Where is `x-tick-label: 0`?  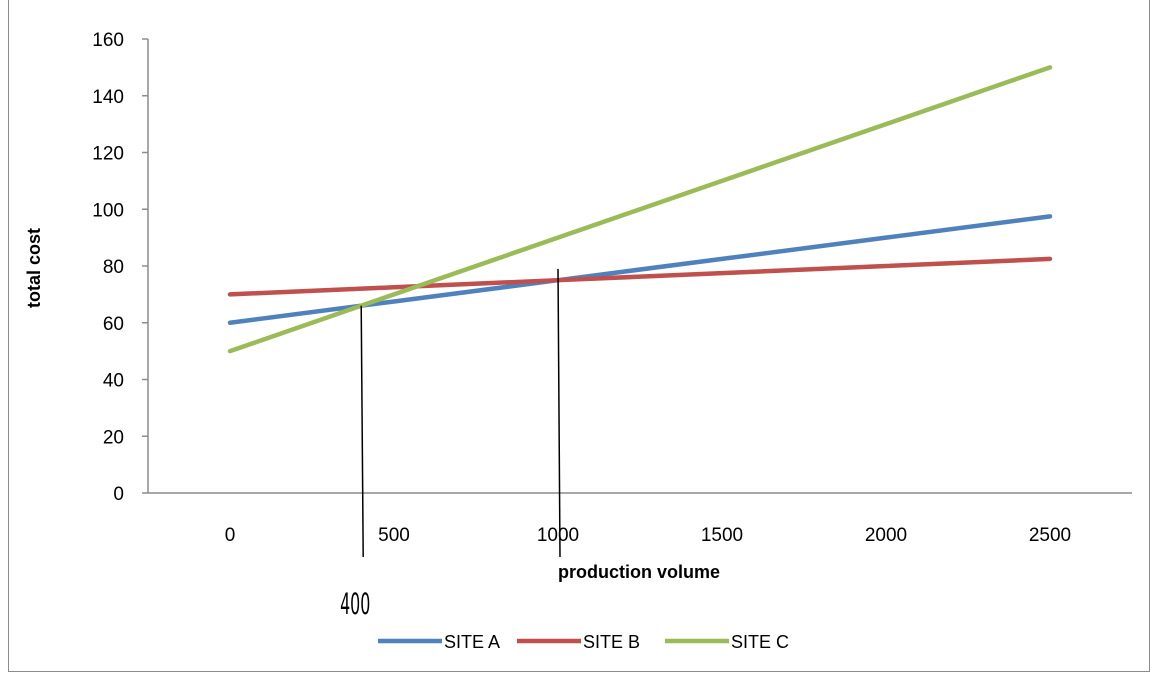 x-tick-label: 0 is located at coordinates (230, 535).